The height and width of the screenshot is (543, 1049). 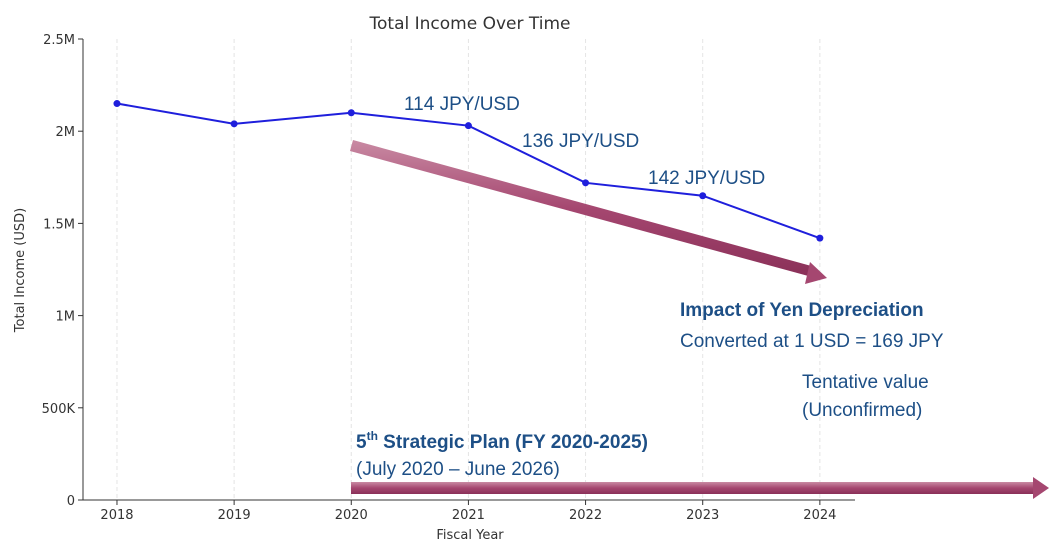 I want to click on annotation: 136 JPY/USD, so click(x=580, y=141).